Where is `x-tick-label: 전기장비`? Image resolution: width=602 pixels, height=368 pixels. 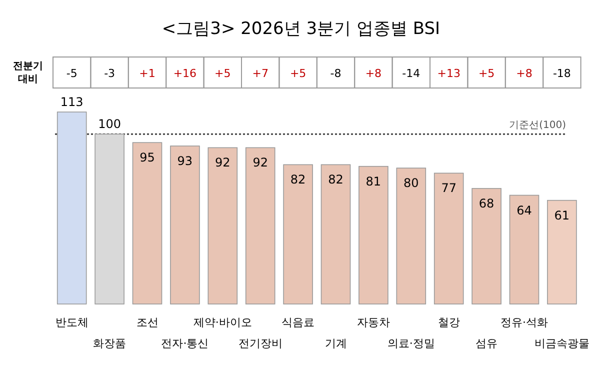
x-tick-label: 전기장비 is located at coordinates (260, 343).